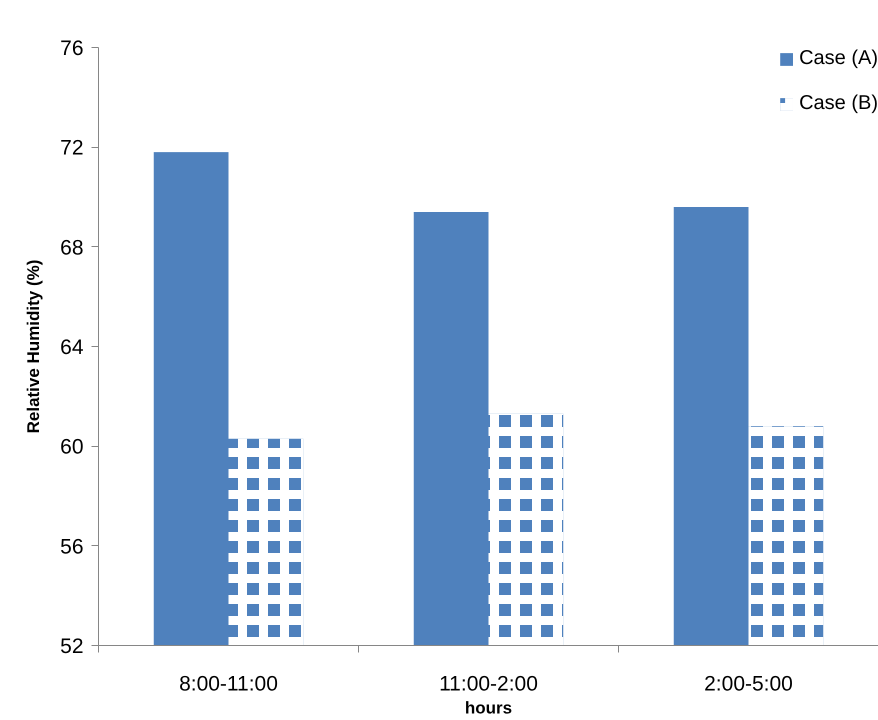  I want to click on y-tick-label: 64, so click(72, 347).